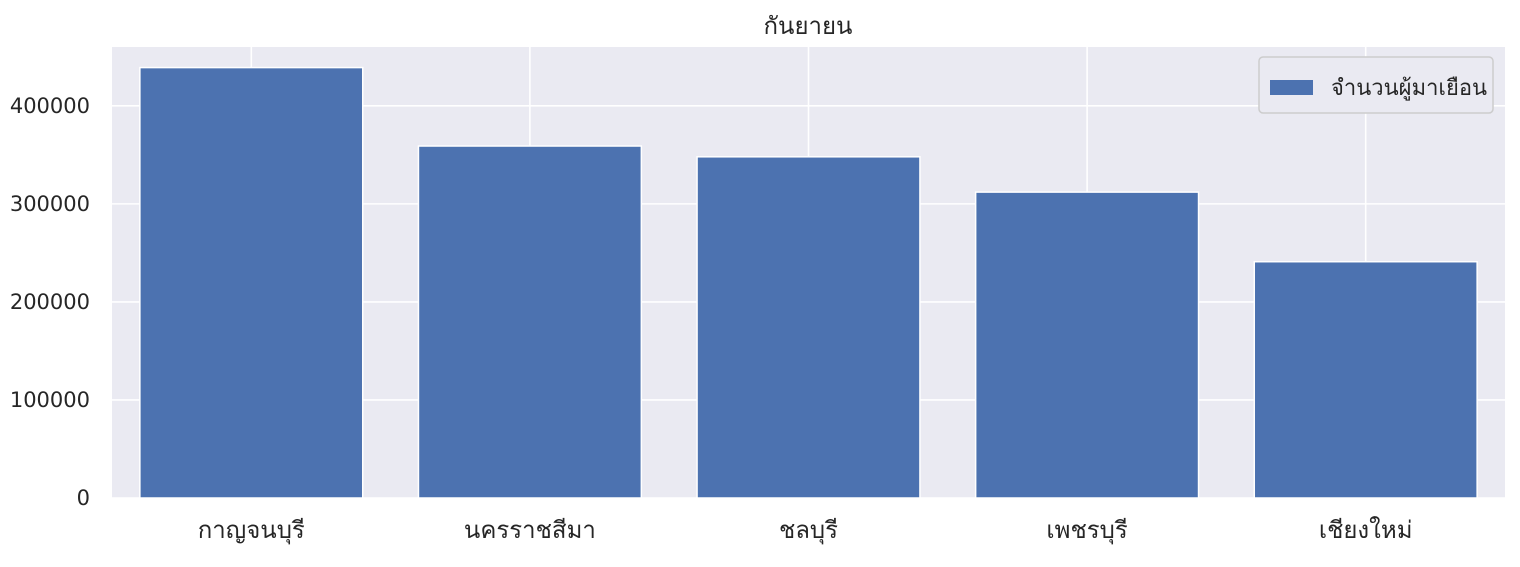 The image size is (1520, 567). I want to click on legend-swatch, so click(1291, 87).